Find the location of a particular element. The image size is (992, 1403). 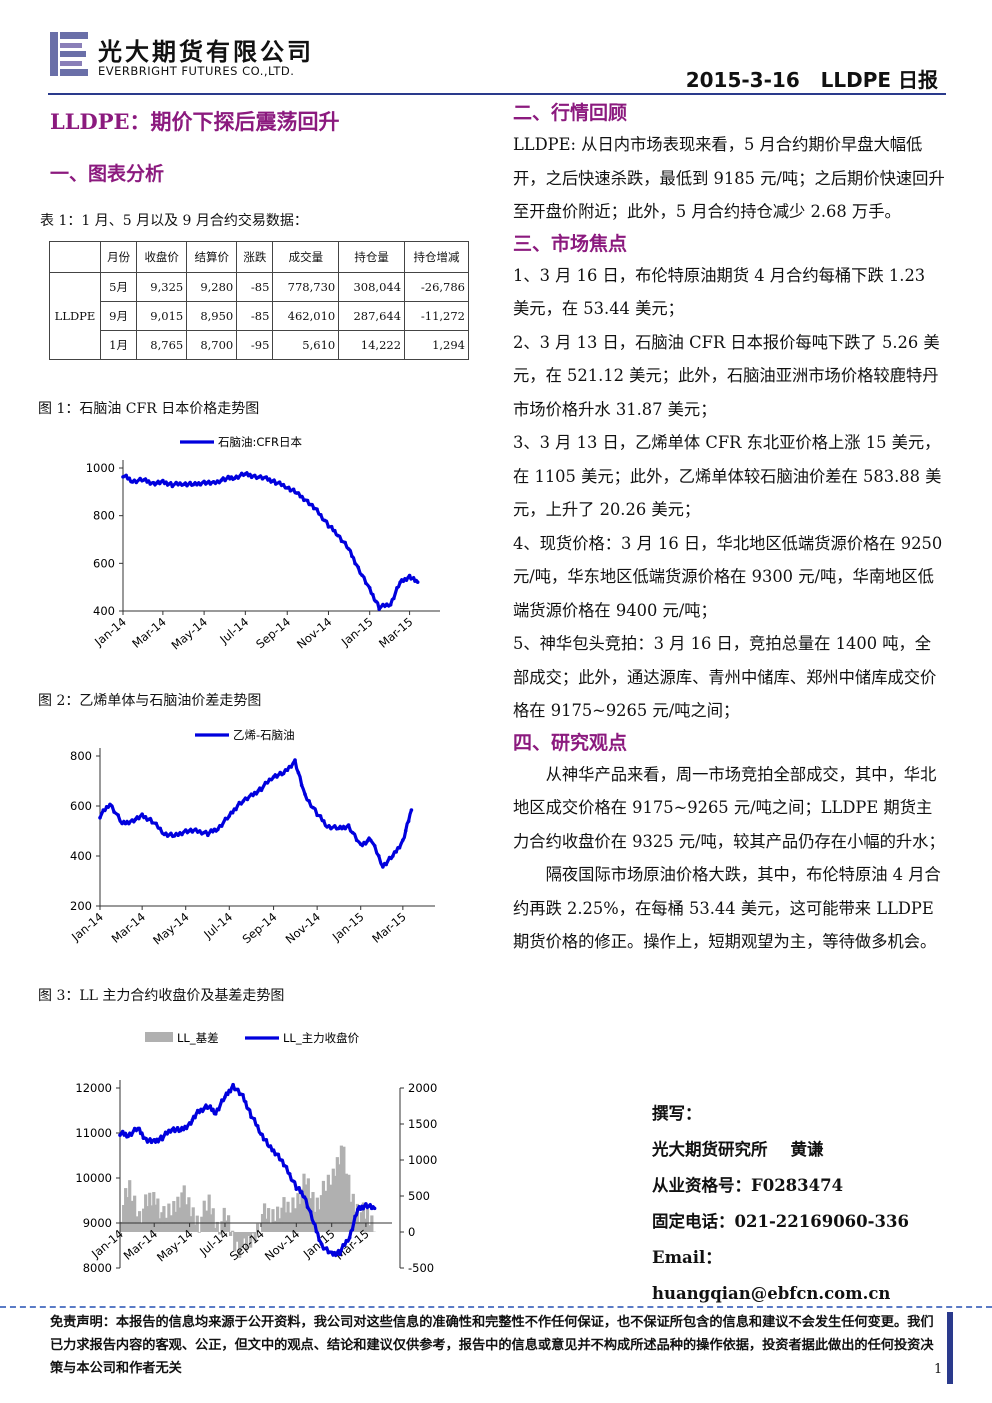

table-cell: 287,644 is located at coordinates (372, 316).